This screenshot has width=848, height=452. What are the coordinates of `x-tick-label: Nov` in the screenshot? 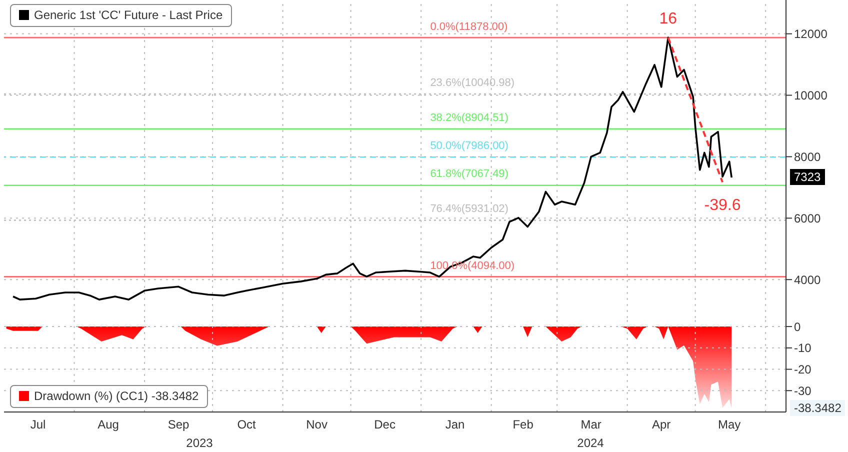 It's located at (317, 425).